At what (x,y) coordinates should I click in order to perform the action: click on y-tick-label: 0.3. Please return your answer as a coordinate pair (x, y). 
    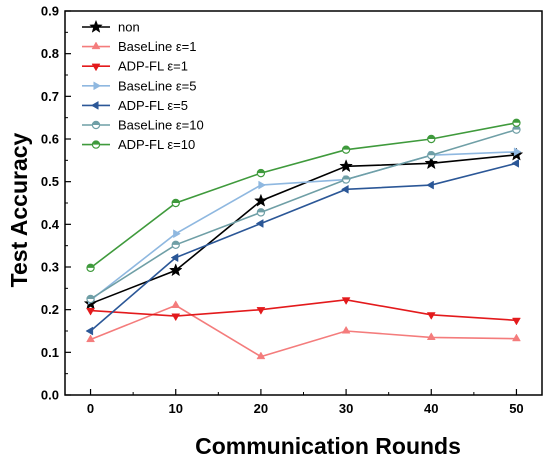
    Looking at the image, I should click on (50, 267).